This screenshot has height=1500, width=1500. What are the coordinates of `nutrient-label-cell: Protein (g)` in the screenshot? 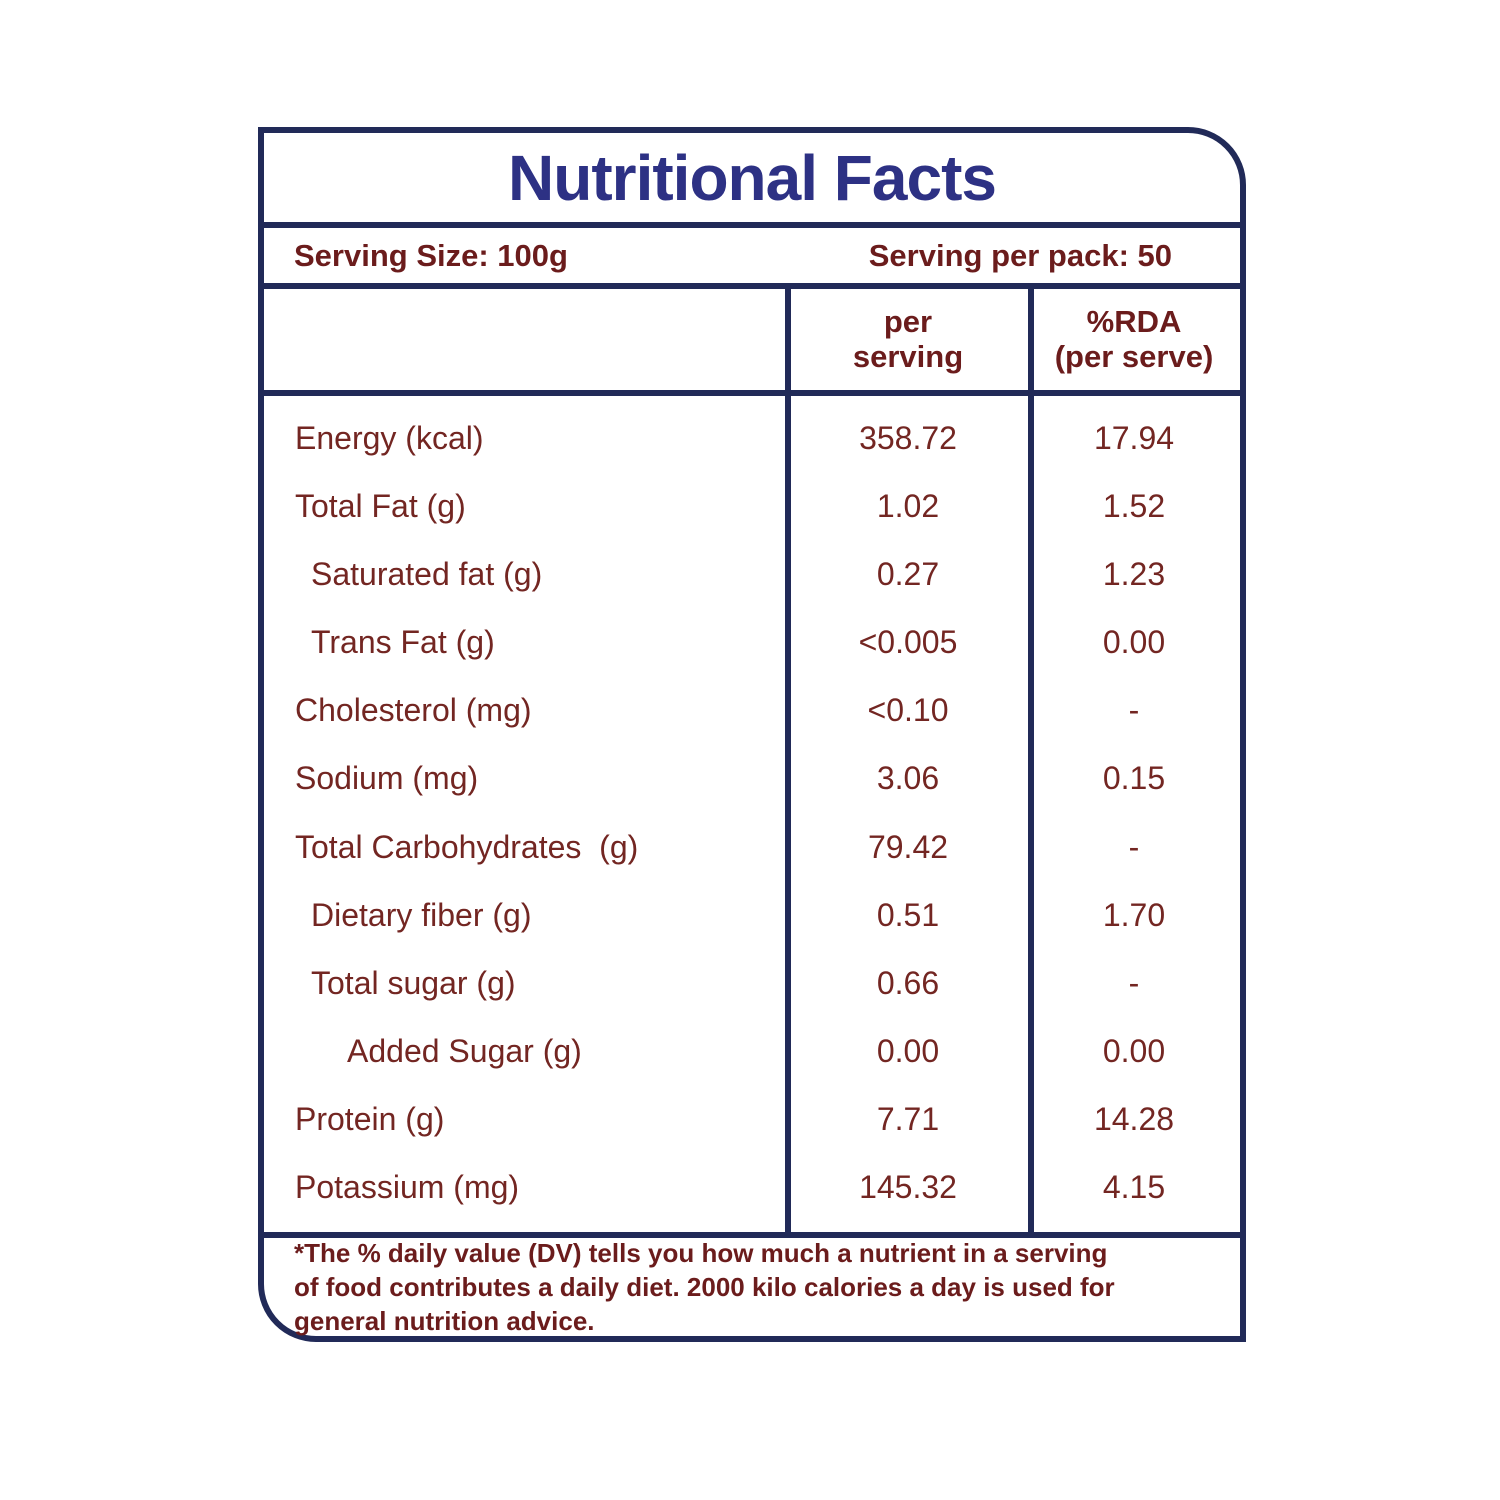 It's located at (526, 1119).